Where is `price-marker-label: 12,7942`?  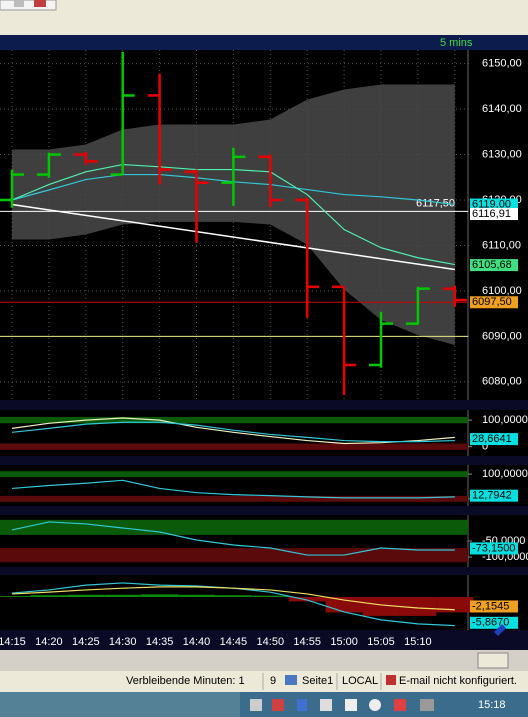 price-marker-label: 12,7942 is located at coordinates (492, 496).